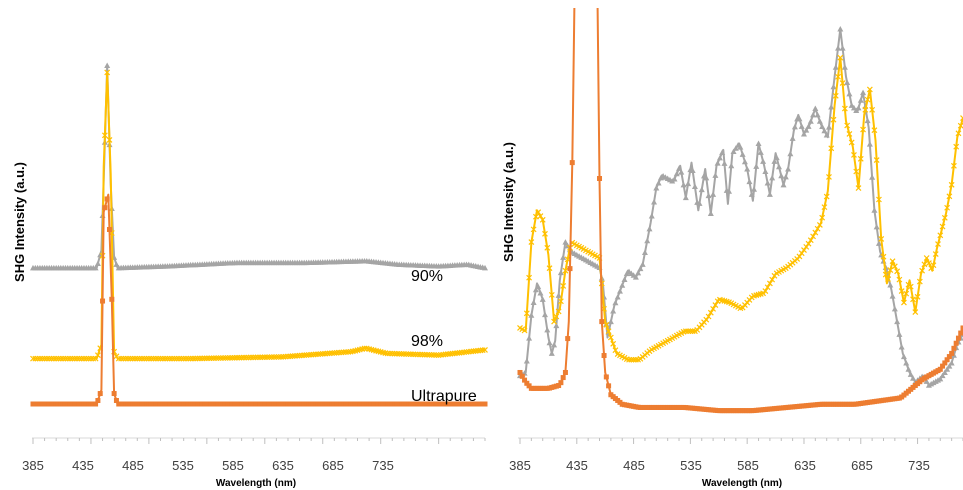 The width and height of the screenshot is (963, 490). What do you see at coordinates (256, 483) in the screenshot?
I see `left-x-axis-title: Wavelength (nm)` at bounding box center [256, 483].